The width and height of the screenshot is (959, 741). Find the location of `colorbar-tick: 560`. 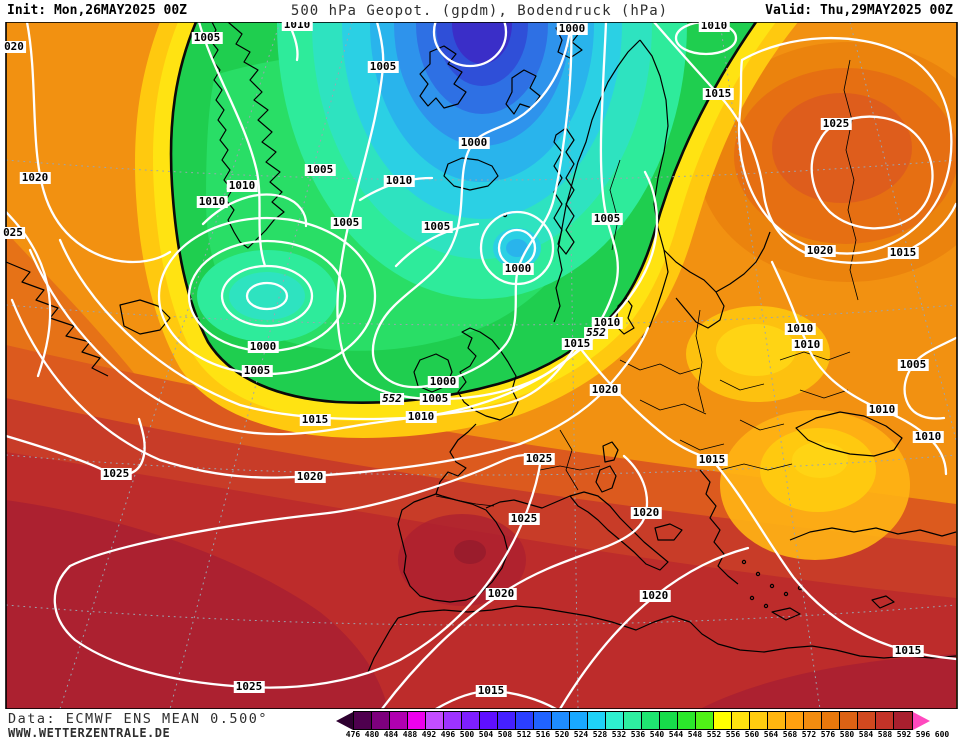

colorbar-tick: 560 is located at coordinates (752, 734).